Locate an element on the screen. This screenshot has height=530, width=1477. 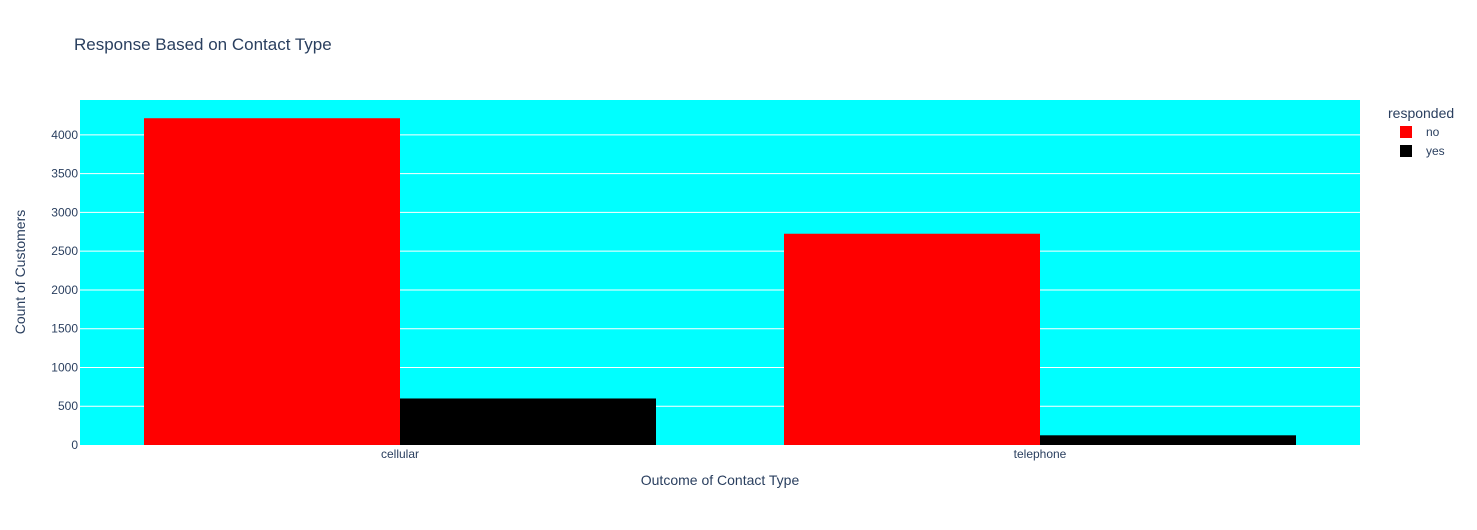
legend-item-no: no is located at coordinates (1420, 132).